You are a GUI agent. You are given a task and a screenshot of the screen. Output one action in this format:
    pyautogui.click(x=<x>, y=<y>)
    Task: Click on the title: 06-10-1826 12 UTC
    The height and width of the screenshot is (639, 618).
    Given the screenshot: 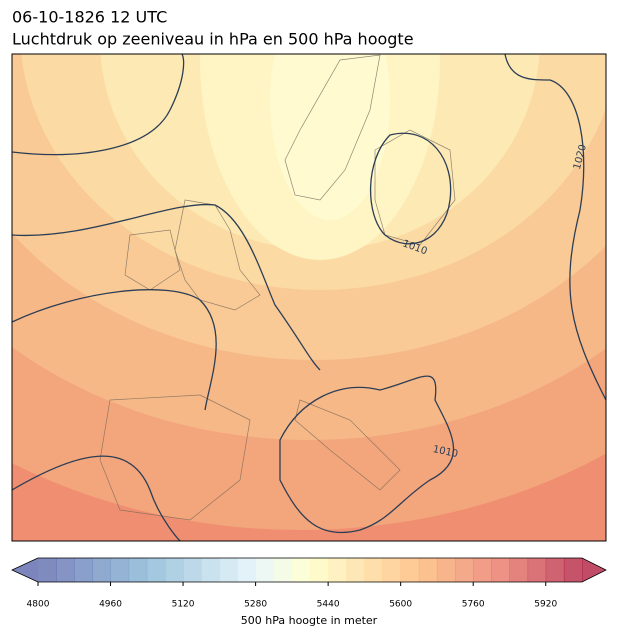 What is the action you would take?
    pyautogui.click(x=89, y=17)
    